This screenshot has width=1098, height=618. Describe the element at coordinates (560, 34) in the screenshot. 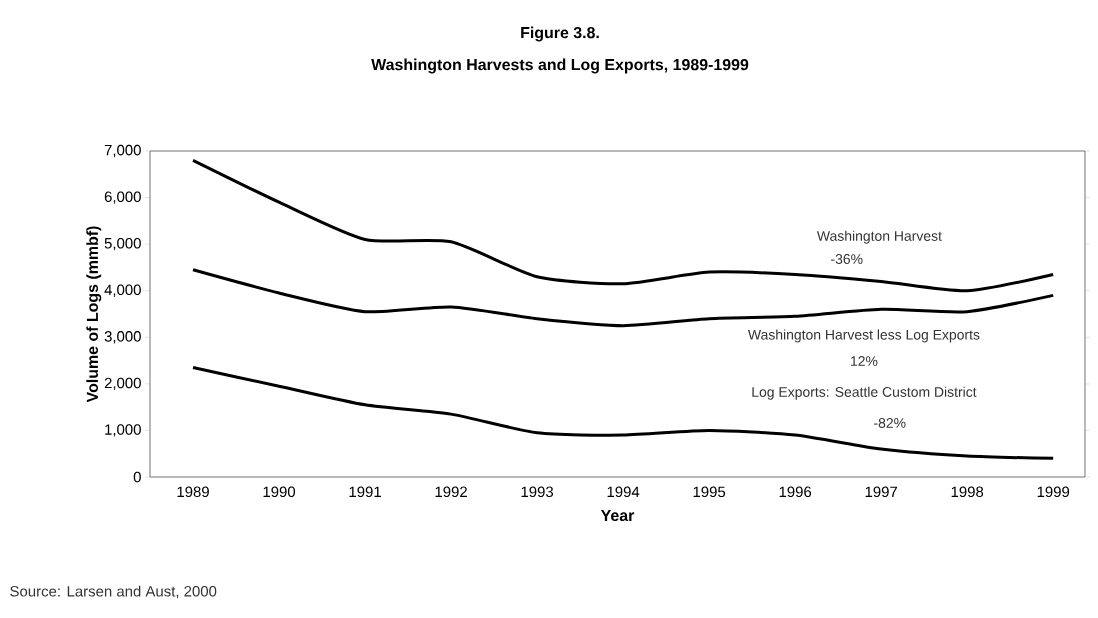

I see `chart-title: Figure 3.8.` at that location.